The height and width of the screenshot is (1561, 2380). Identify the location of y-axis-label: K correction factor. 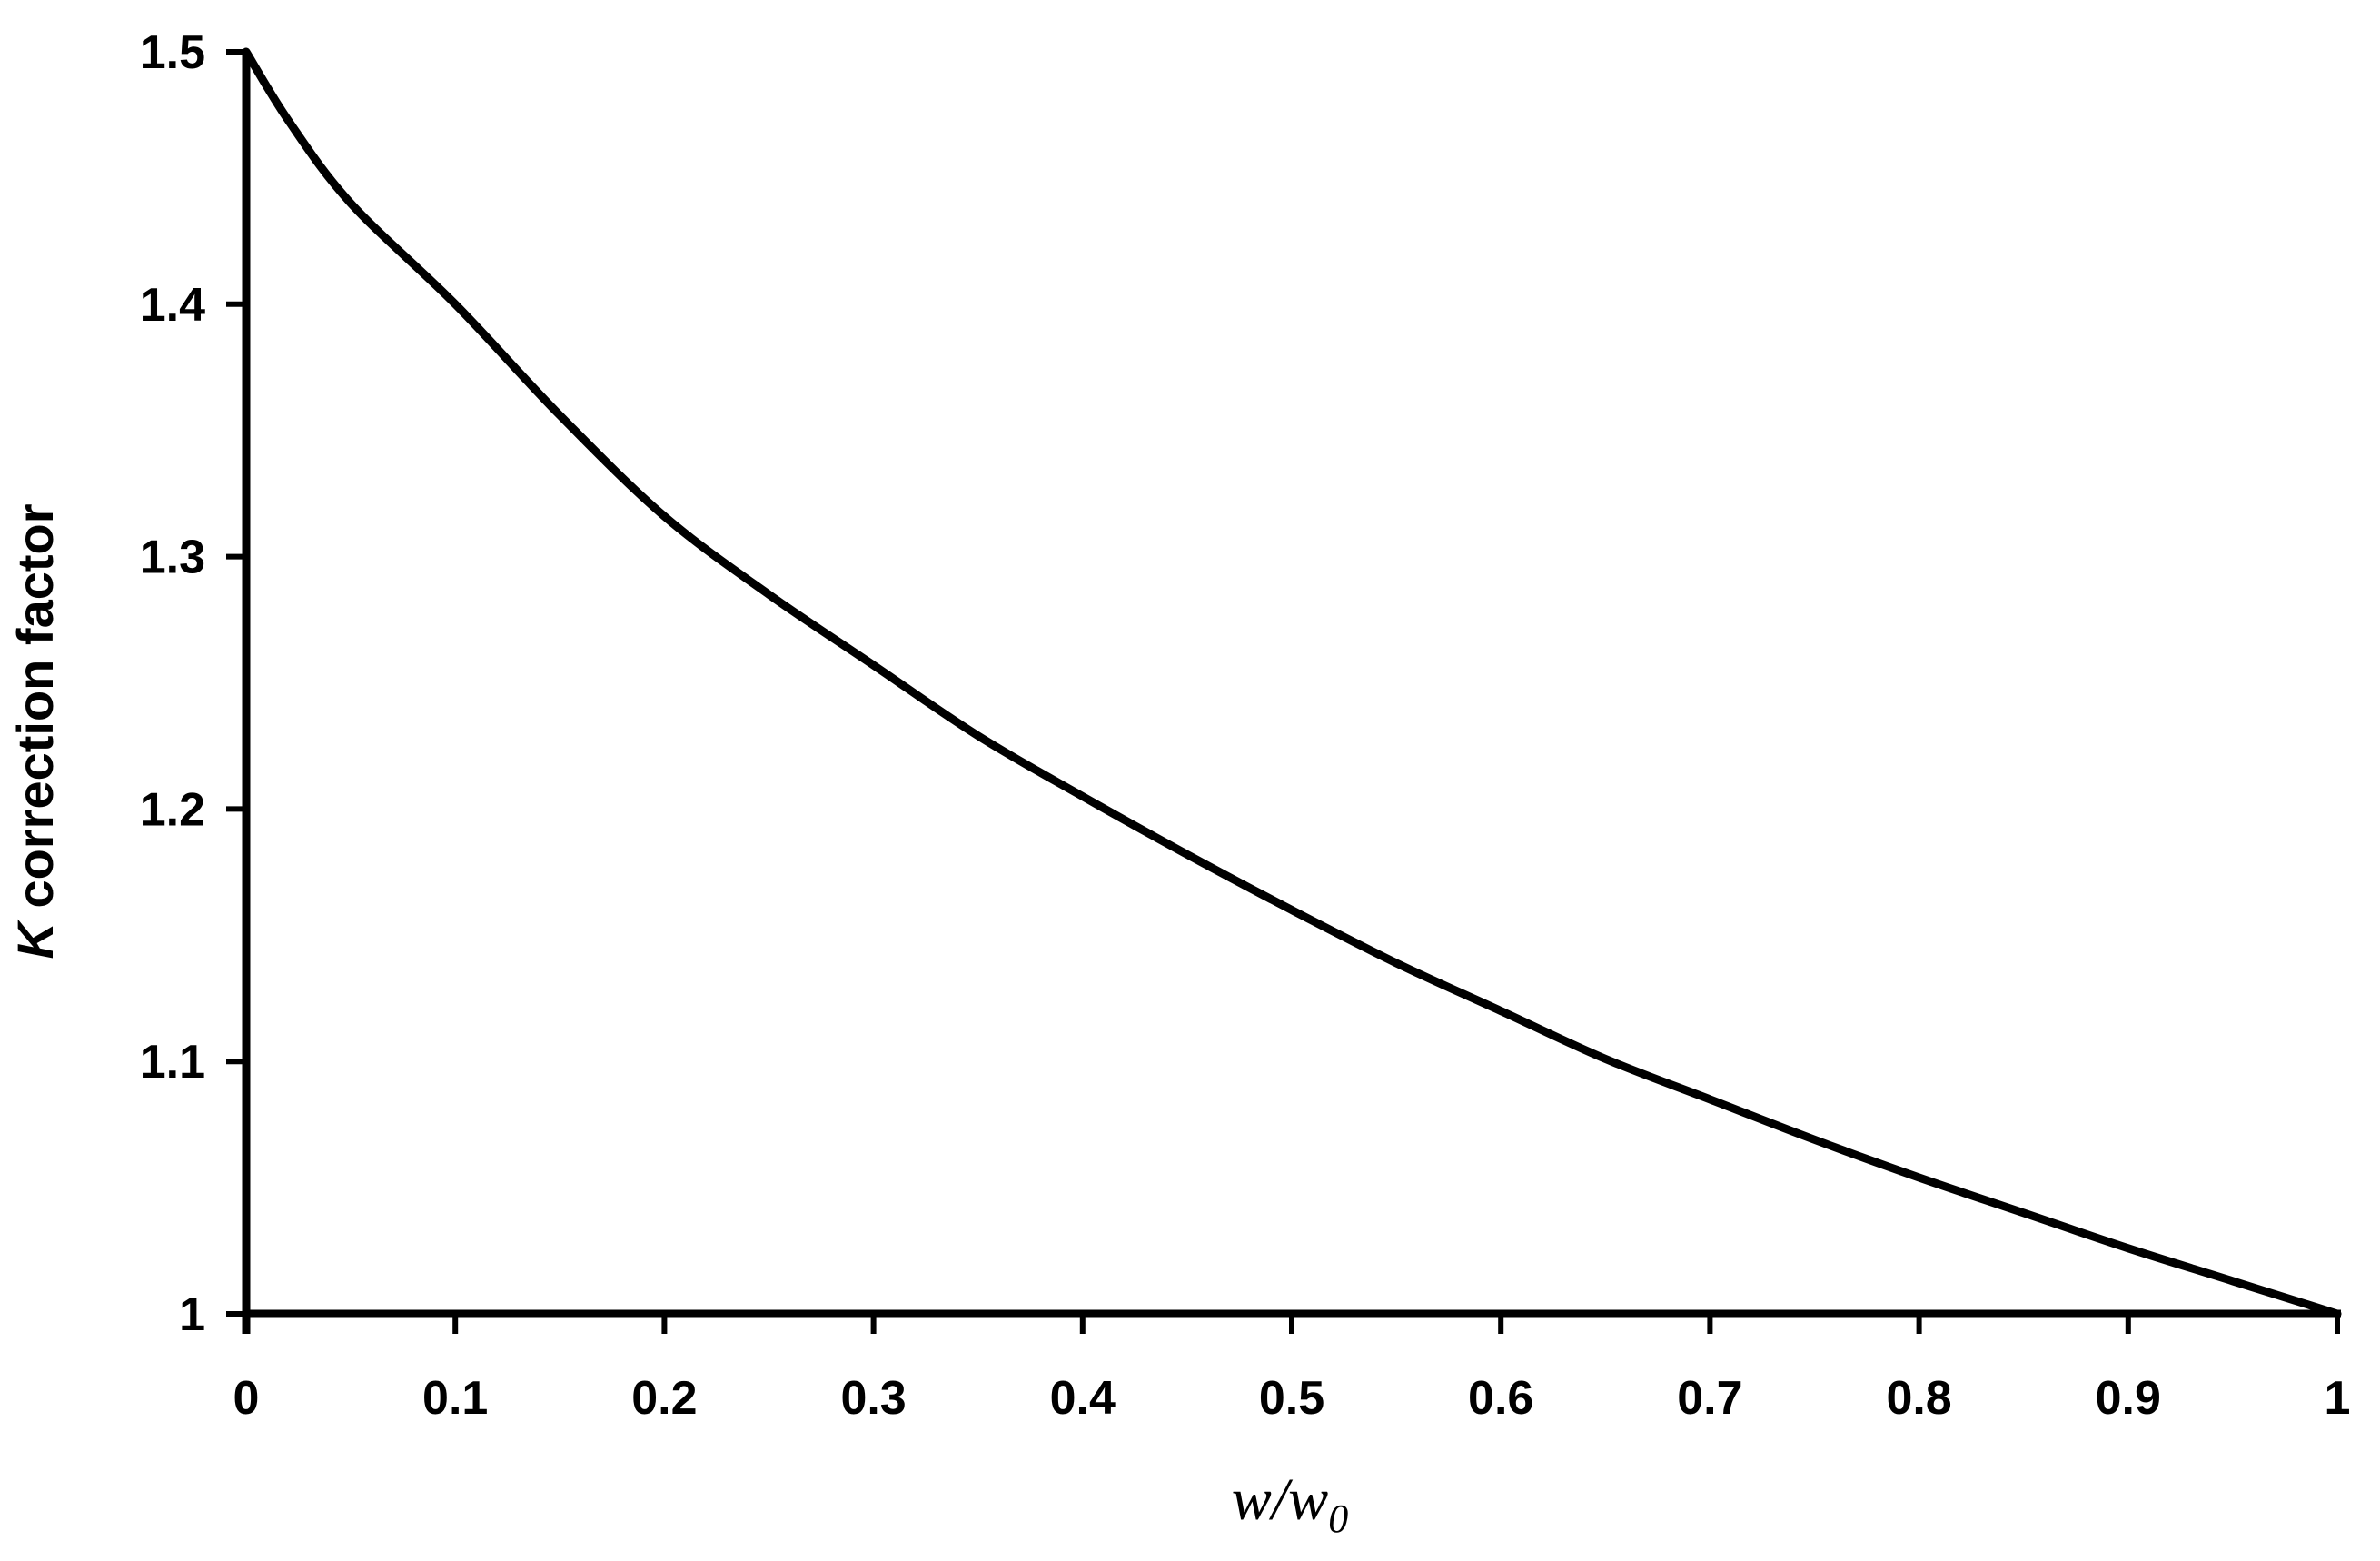
(35, 731).